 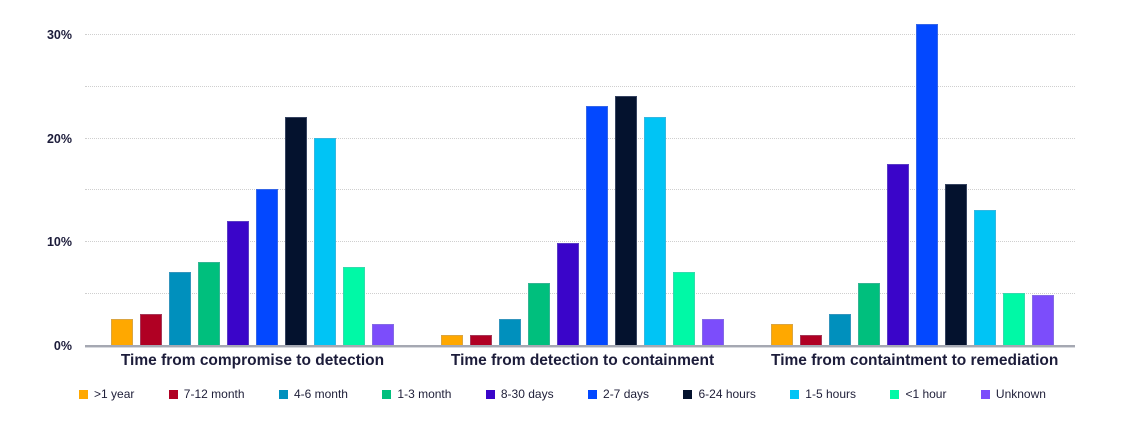 What do you see at coordinates (926, 394) in the screenshot?
I see `legend-label: <1 hour` at bounding box center [926, 394].